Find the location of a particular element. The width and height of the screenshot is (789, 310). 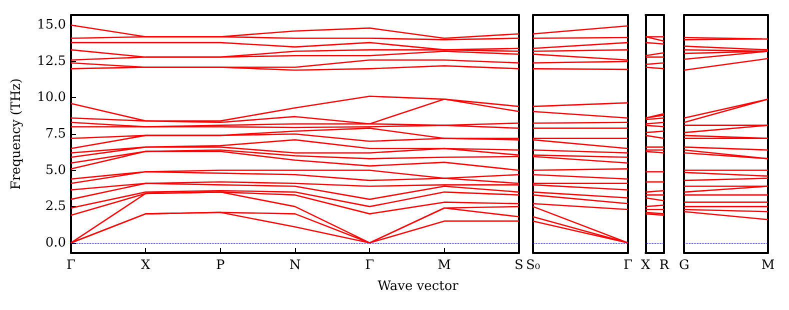

y-axis-title: Frequency (THz) is located at coordinates (16, 134).